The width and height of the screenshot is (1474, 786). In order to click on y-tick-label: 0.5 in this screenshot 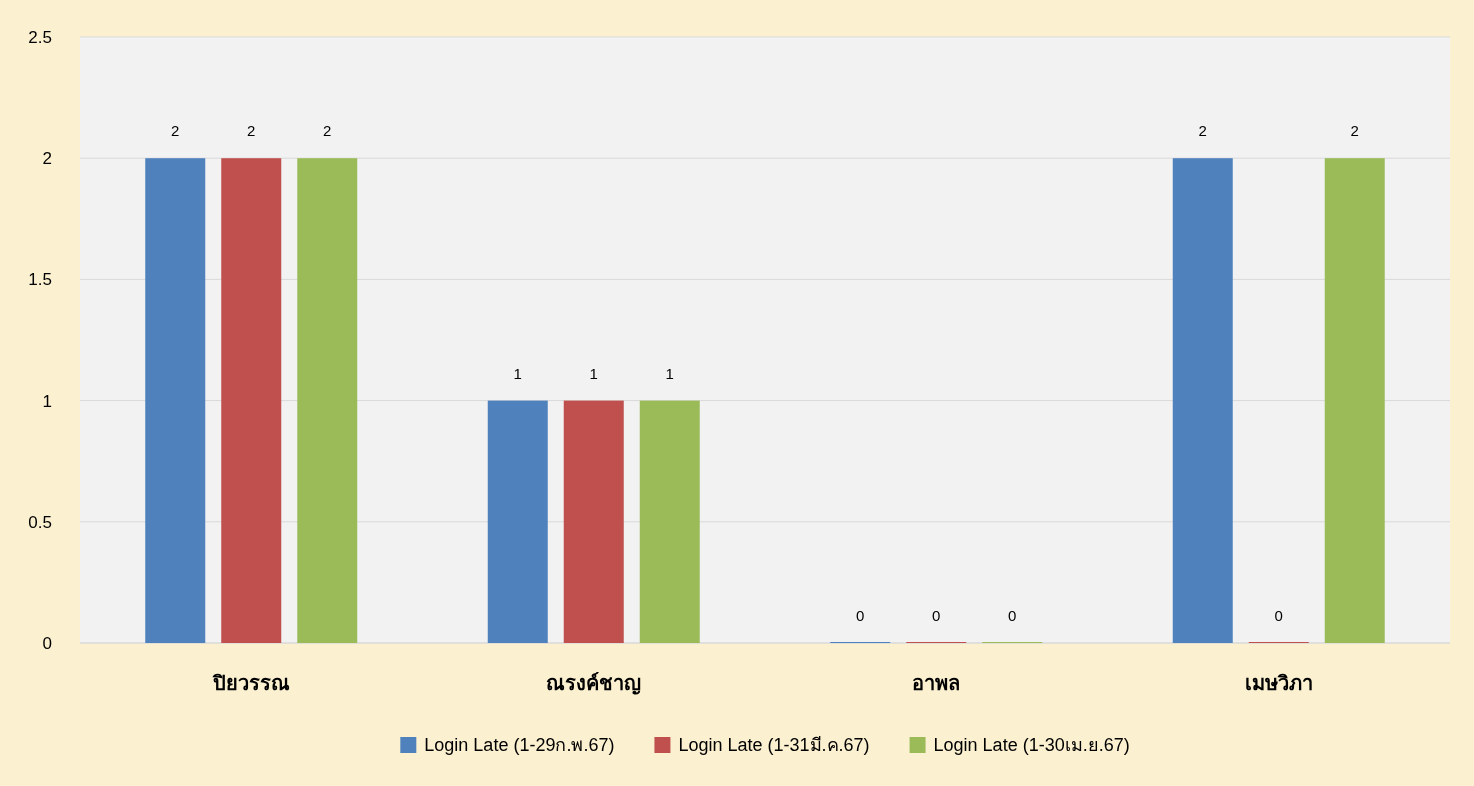, I will do `click(40, 522)`.